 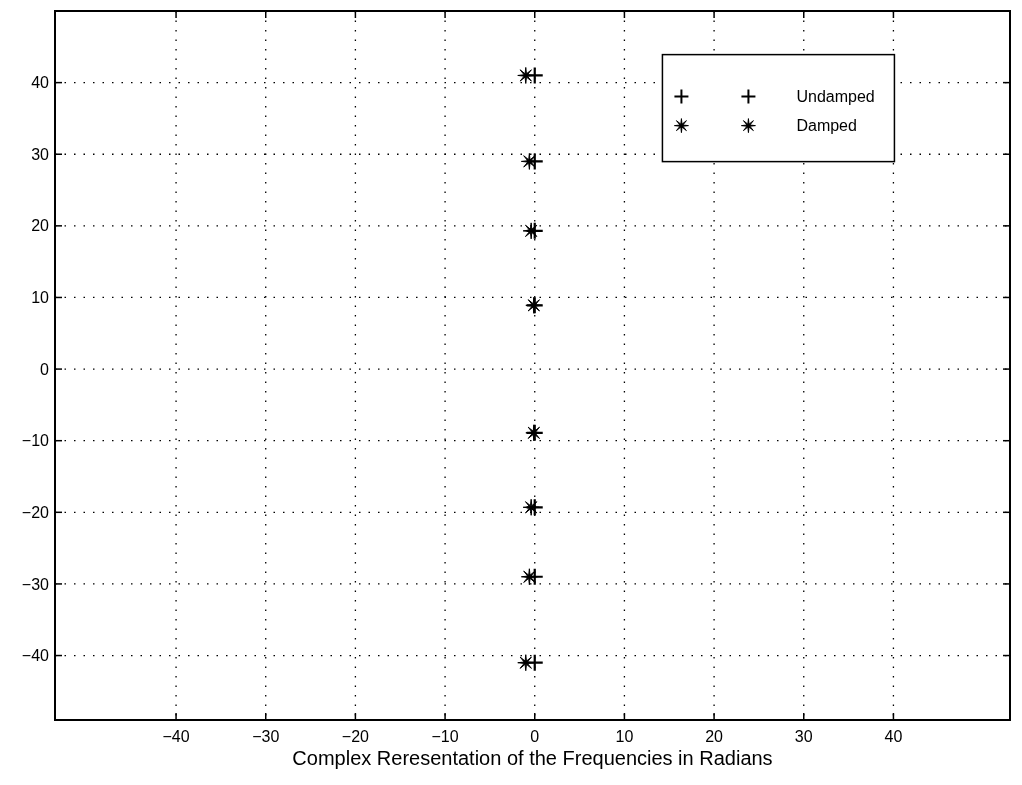 What do you see at coordinates (355, 736) in the screenshot?
I see `x-tick-label: −20` at bounding box center [355, 736].